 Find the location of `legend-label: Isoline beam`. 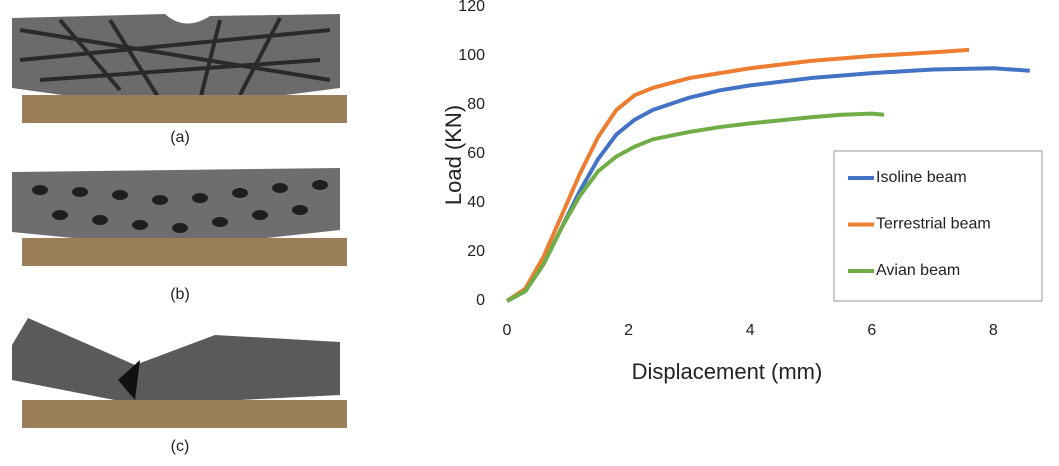

legend-label: Isoline beam is located at coordinates (921, 177).